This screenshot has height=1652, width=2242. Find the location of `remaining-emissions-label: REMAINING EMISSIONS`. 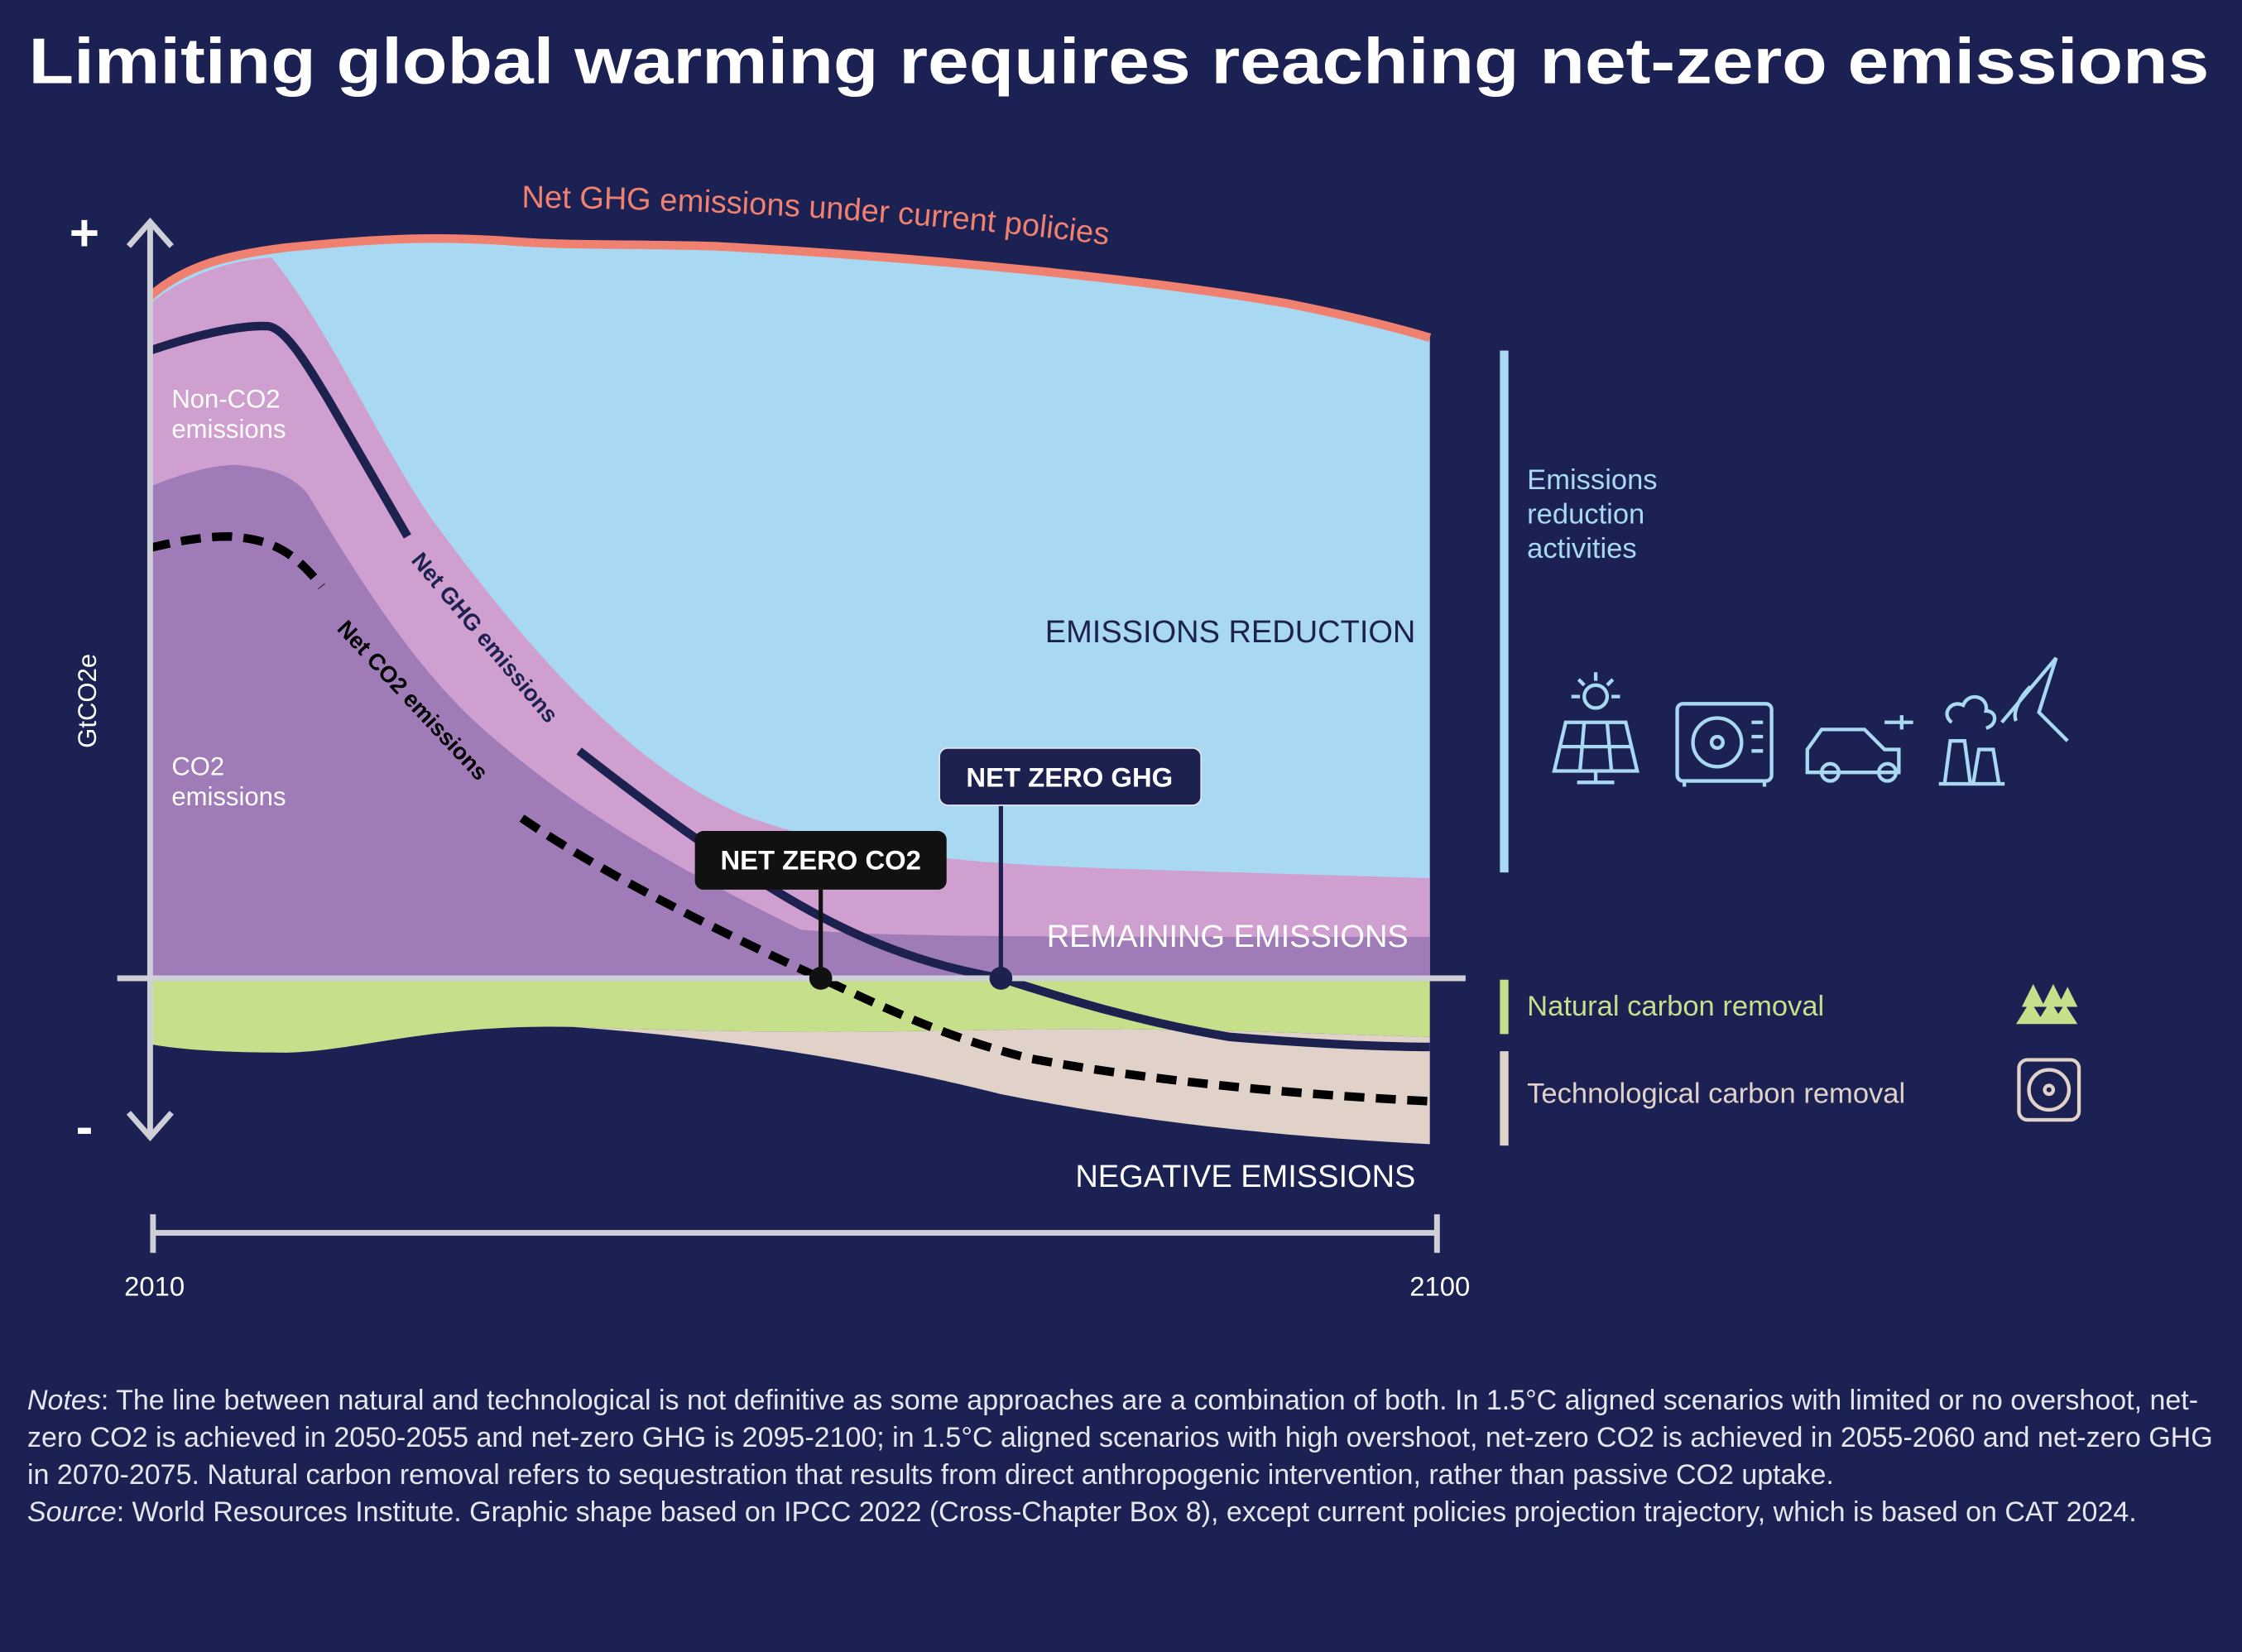

remaining-emissions-label: REMAINING EMISSIONS is located at coordinates (1228, 937).